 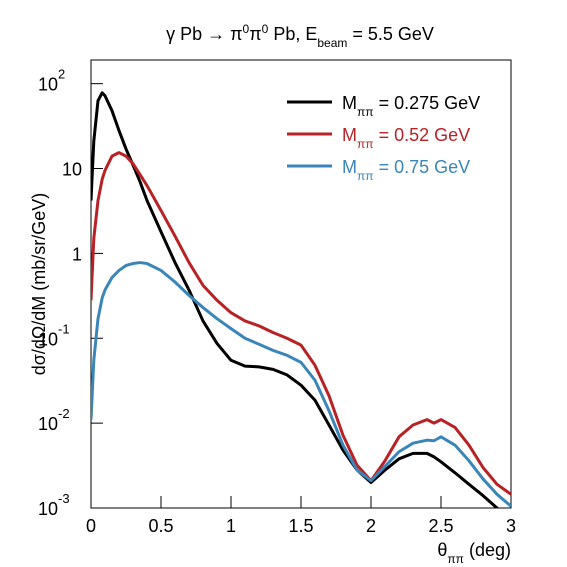 I want to click on chart-title-part: = 5.5 GeV, so click(x=390, y=34).